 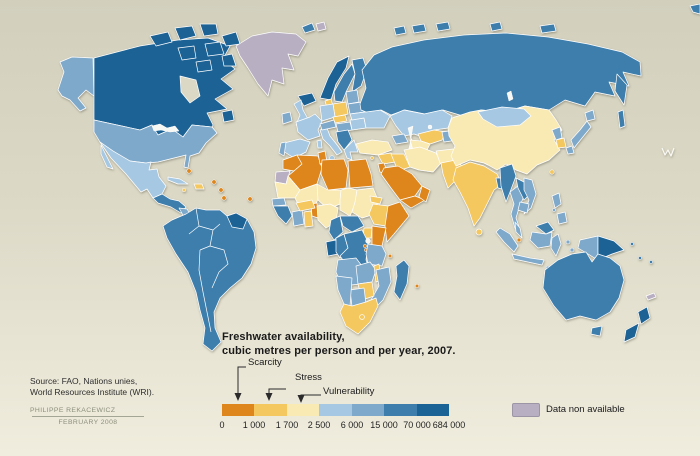 I want to click on map-title-line1: Freshwater availability,, so click(x=283, y=337).